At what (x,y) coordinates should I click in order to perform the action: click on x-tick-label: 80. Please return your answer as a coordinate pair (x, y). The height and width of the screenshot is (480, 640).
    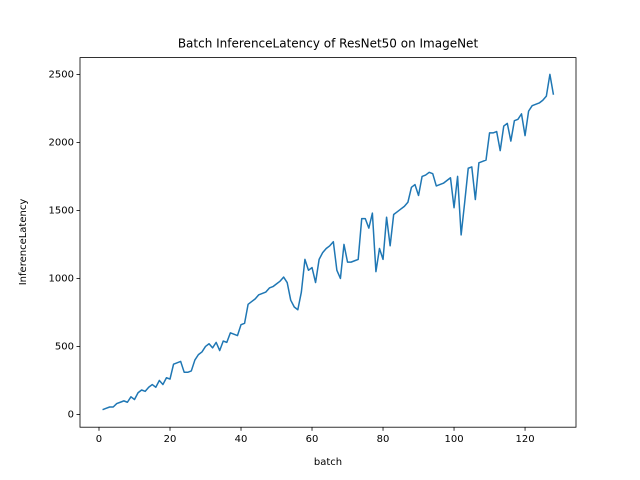
    Looking at the image, I should click on (383, 439).